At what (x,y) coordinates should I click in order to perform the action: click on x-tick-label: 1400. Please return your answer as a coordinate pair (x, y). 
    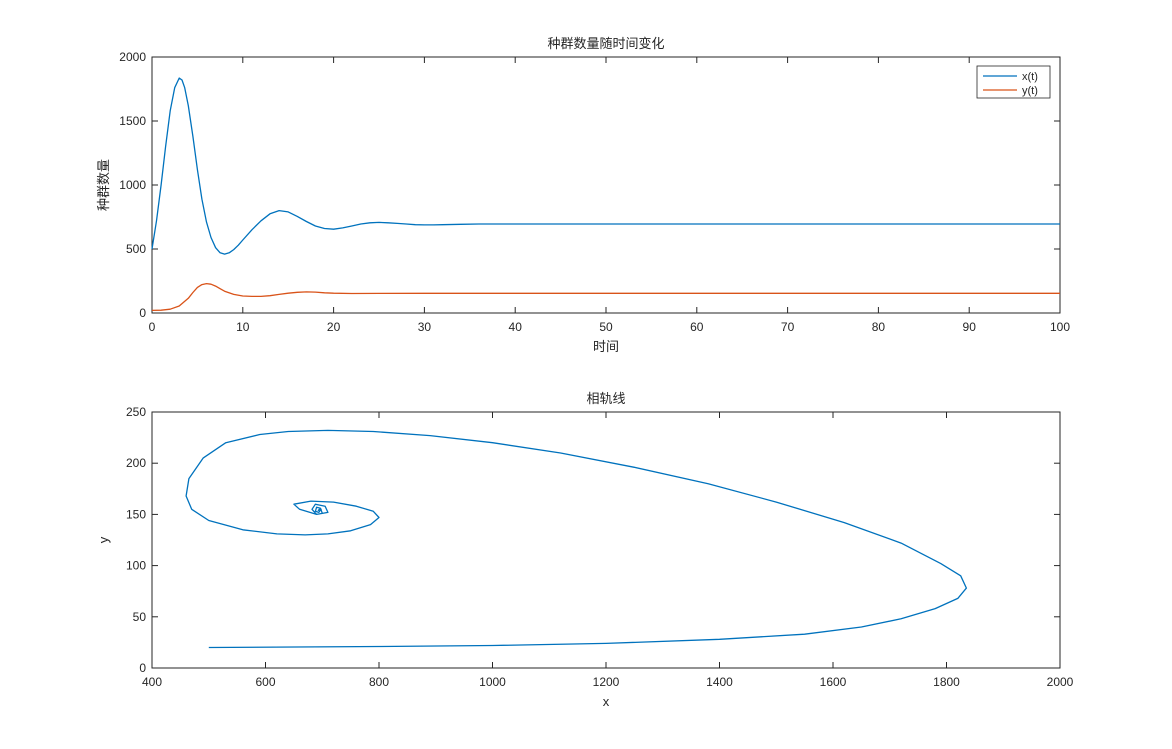
    Looking at the image, I should click on (719, 682).